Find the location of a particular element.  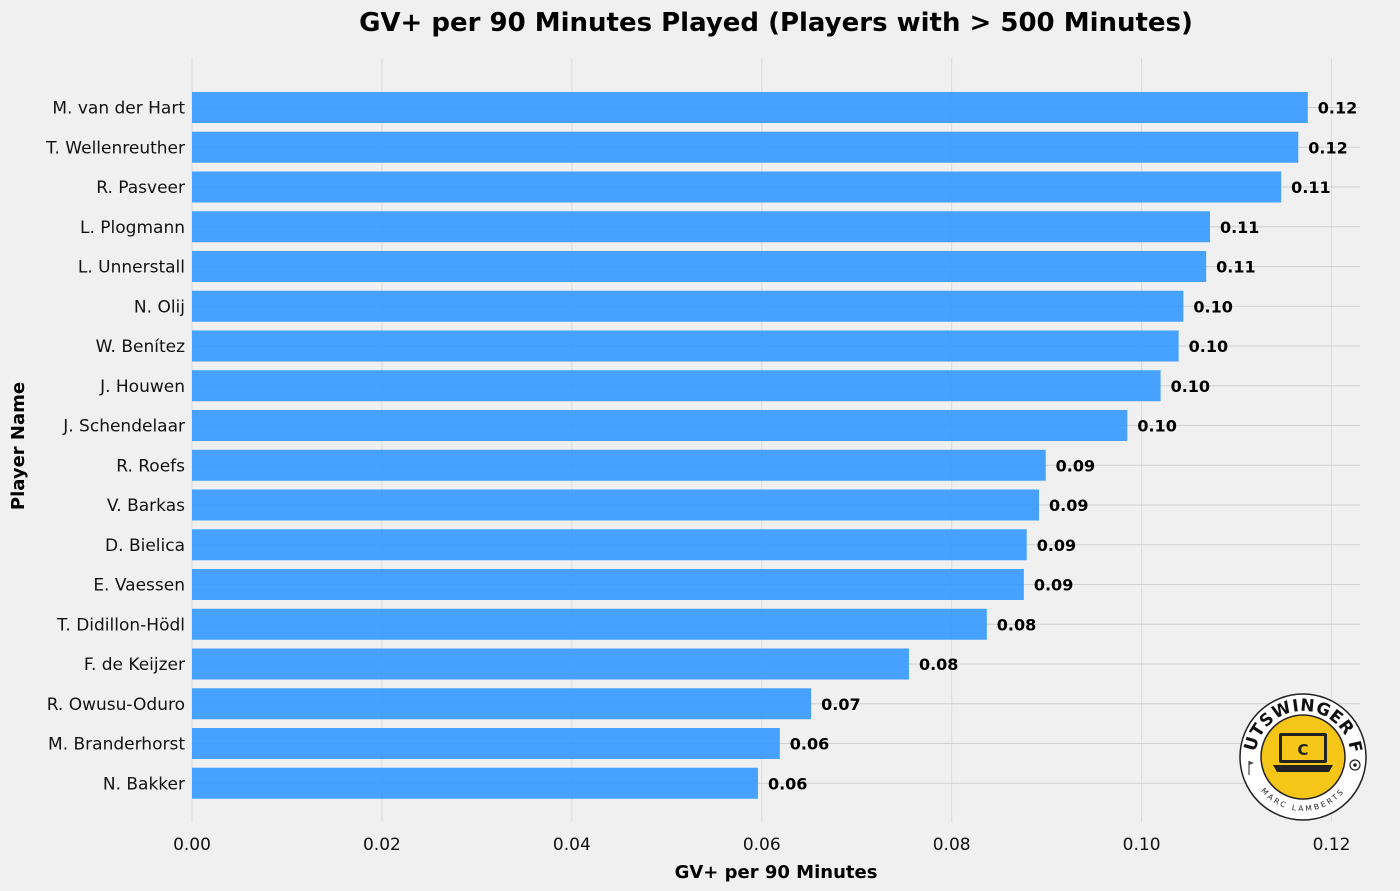

corner-flag-icon is located at coordinates (1251, 768).